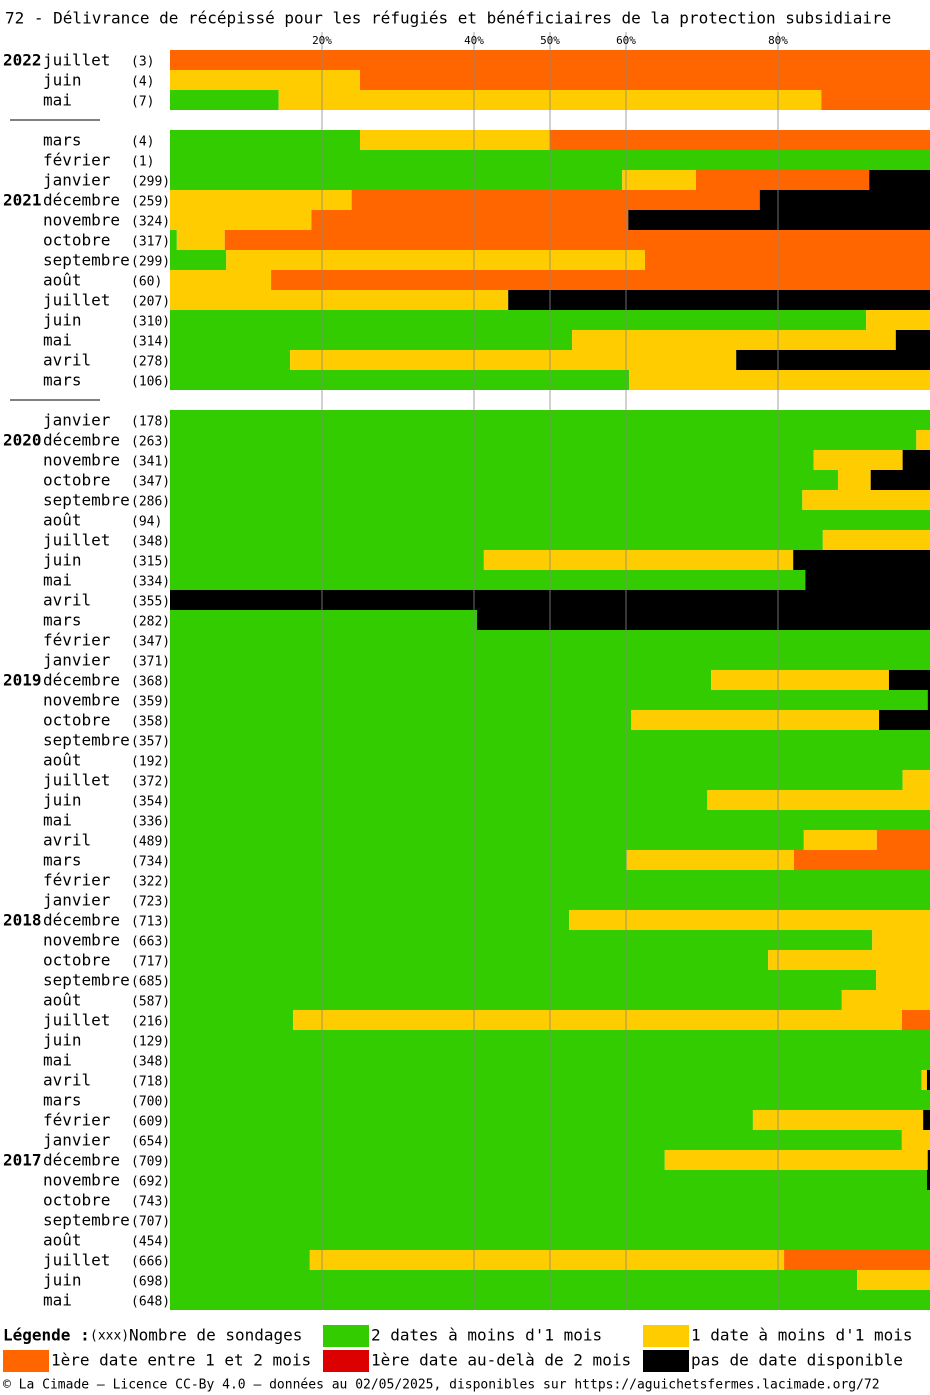 This screenshot has height=1395, width=930. What do you see at coordinates (22, 680) in the screenshot?
I see `year-label: 2019` at bounding box center [22, 680].